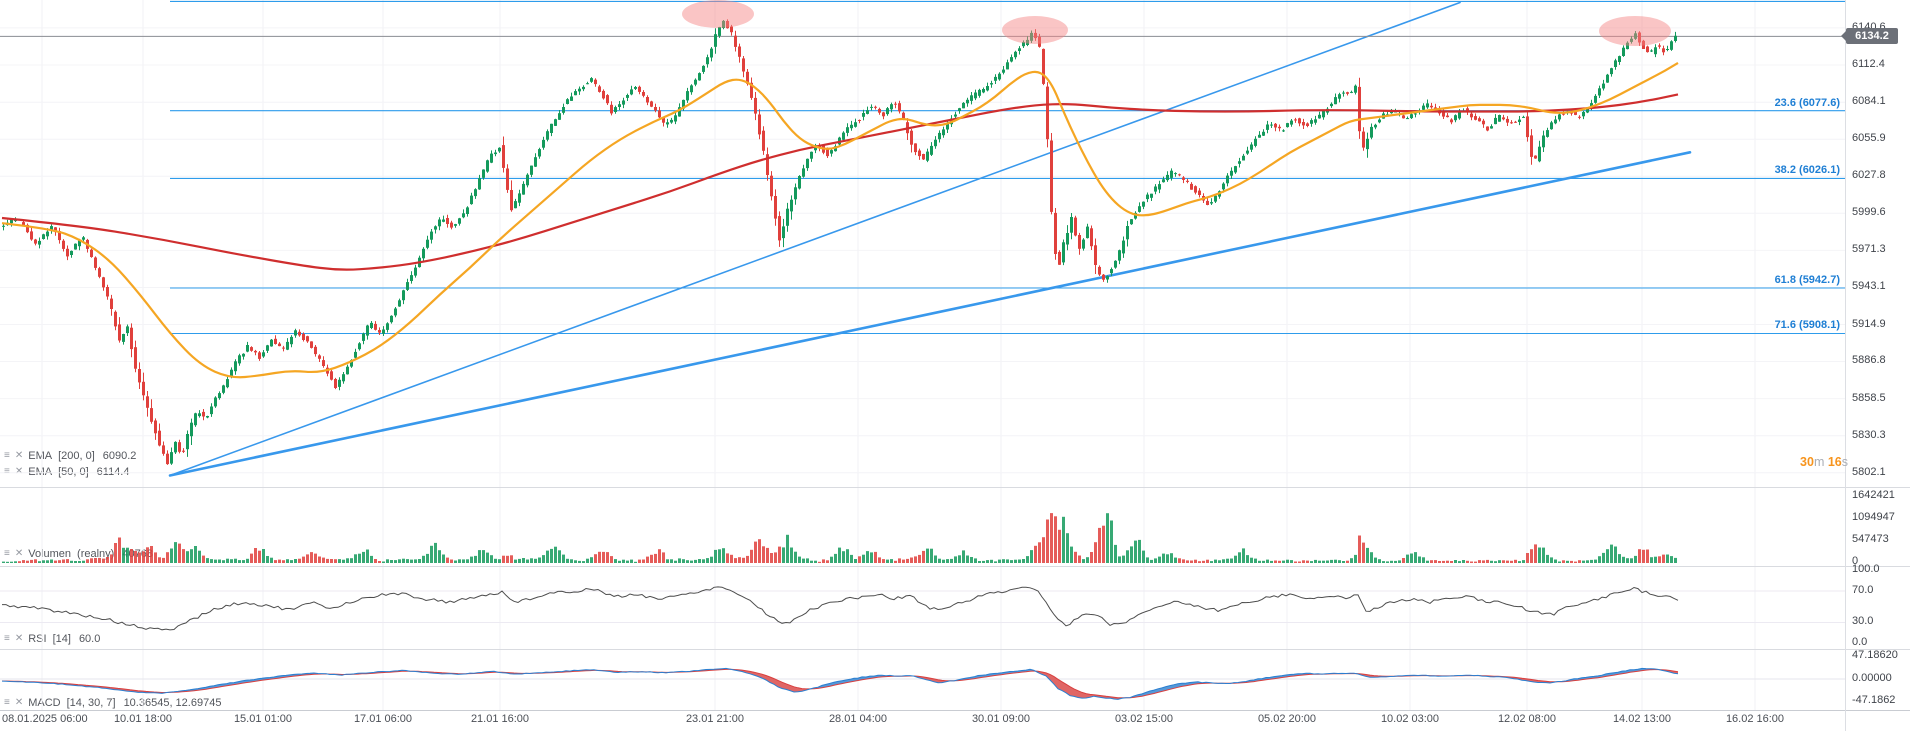 The image size is (1910, 731). I want to click on volume-label-row: ≡ ✕ Volumen (realny) 40768, so click(78, 554).